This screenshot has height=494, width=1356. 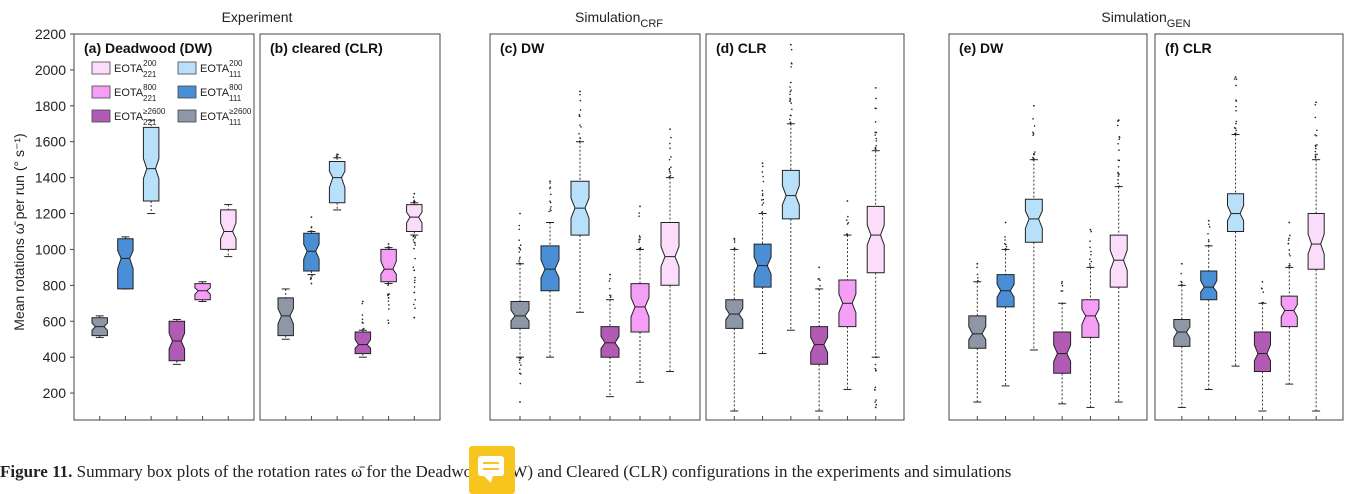 I want to click on comment-icon, so click(x=492, y=470).